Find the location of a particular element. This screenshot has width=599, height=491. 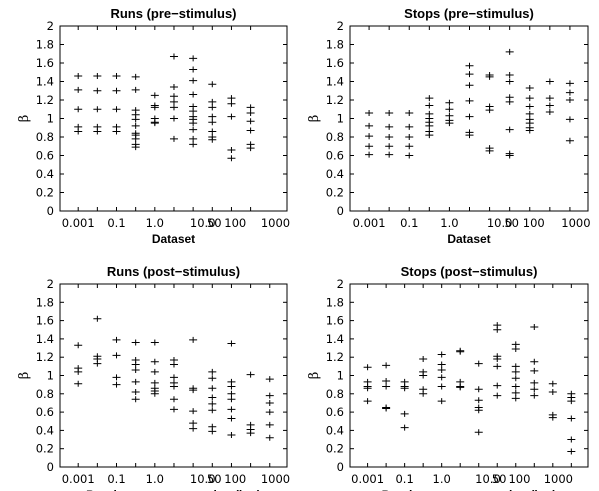

y-tick-label: 2 is located at coordinates (50, 284).